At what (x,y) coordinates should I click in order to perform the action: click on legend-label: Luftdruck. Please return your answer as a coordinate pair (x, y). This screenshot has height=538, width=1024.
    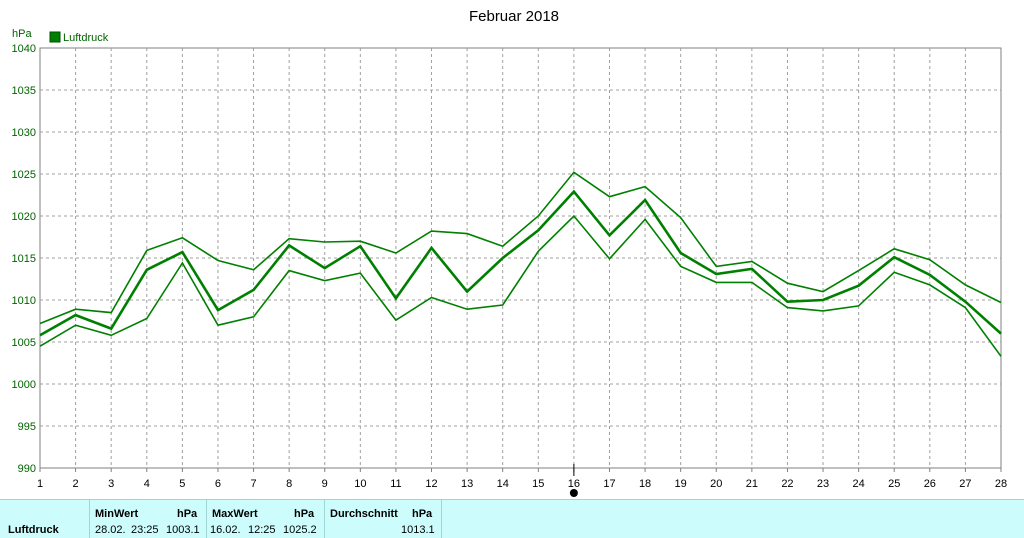
    Looking at the image, I should click on (86, 38).